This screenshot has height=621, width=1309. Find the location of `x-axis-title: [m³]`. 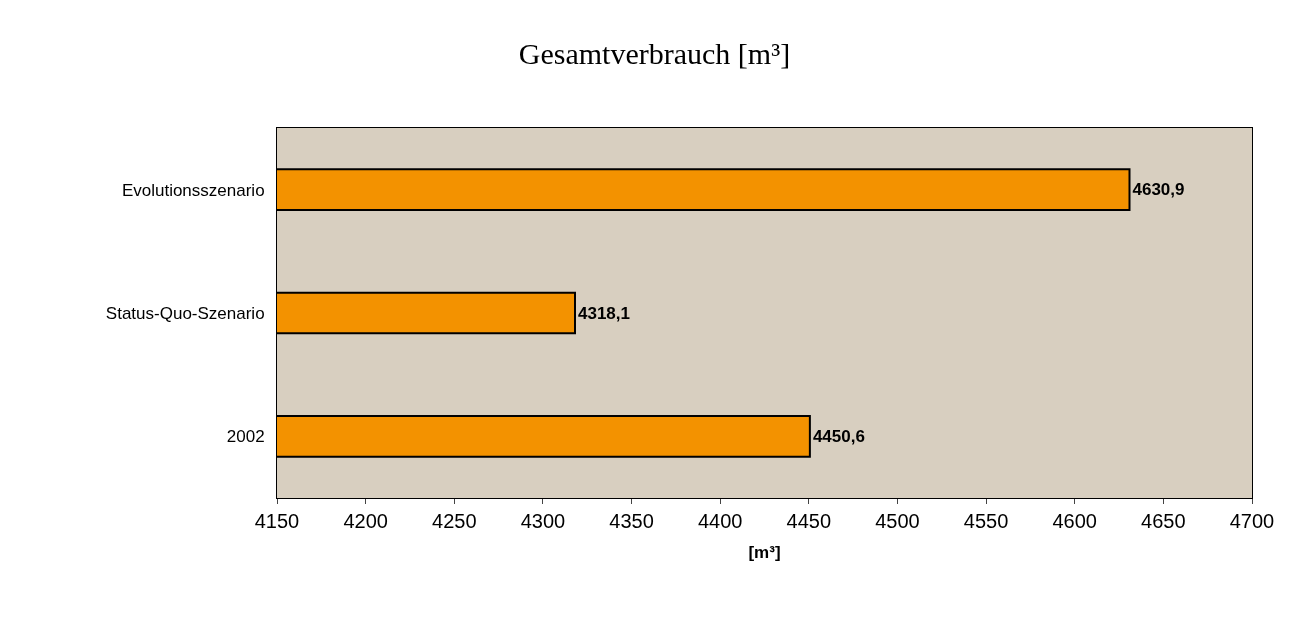

x-axis-title: [m³] is located at coordinates (764, 553).